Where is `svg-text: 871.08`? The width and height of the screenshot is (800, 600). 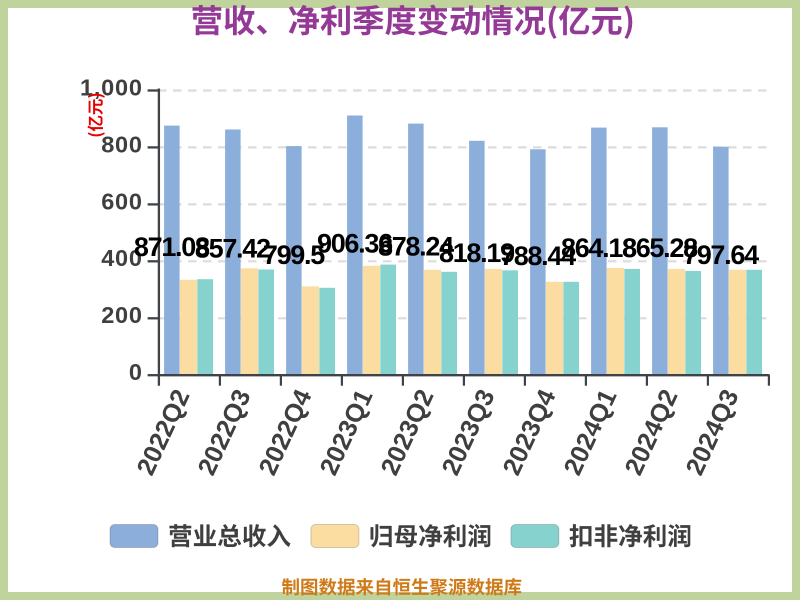 svg-text: 871.08 is located at coordinates (172, 247).